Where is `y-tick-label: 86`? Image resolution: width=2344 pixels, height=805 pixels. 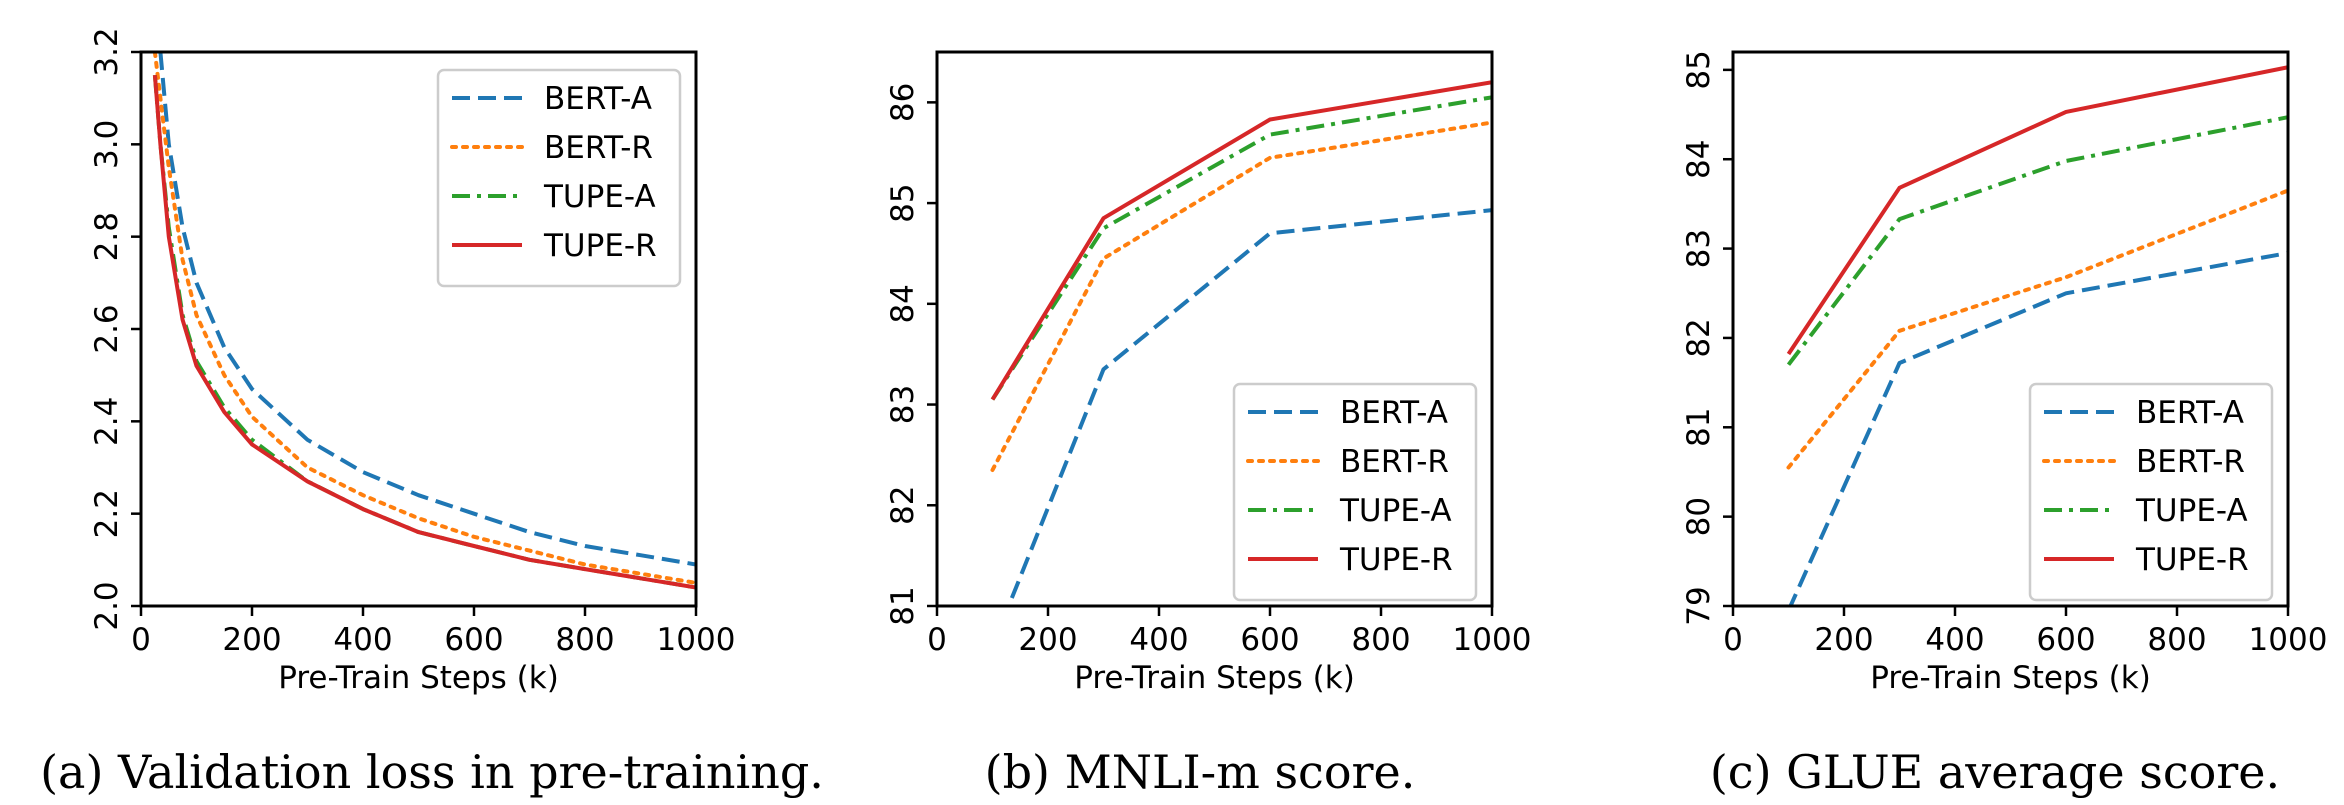
y-tick-label: 86 is located at coordinates (903, 102).